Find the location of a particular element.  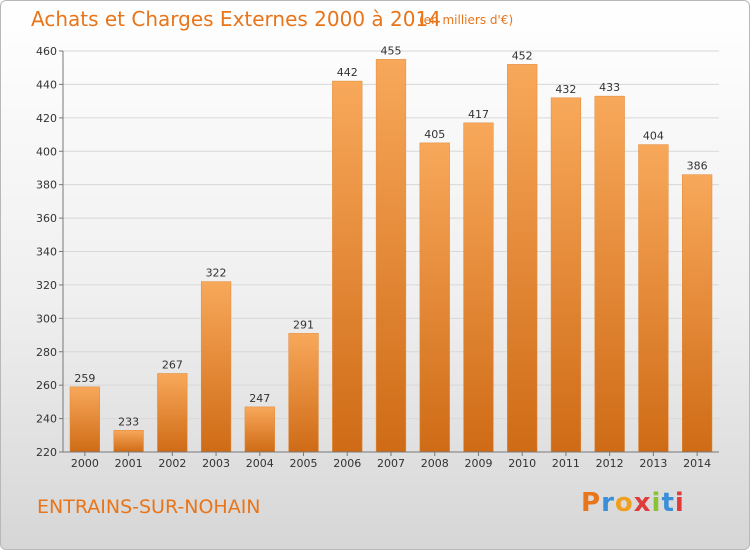

x-tick-label-2011: 2011 is located at coordinates (566, 463).